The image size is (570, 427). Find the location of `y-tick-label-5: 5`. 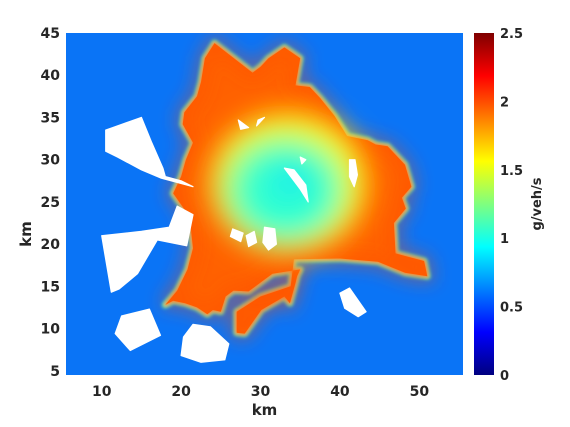

y-tick-label-5: 5 is located at coordinates (55, 372).